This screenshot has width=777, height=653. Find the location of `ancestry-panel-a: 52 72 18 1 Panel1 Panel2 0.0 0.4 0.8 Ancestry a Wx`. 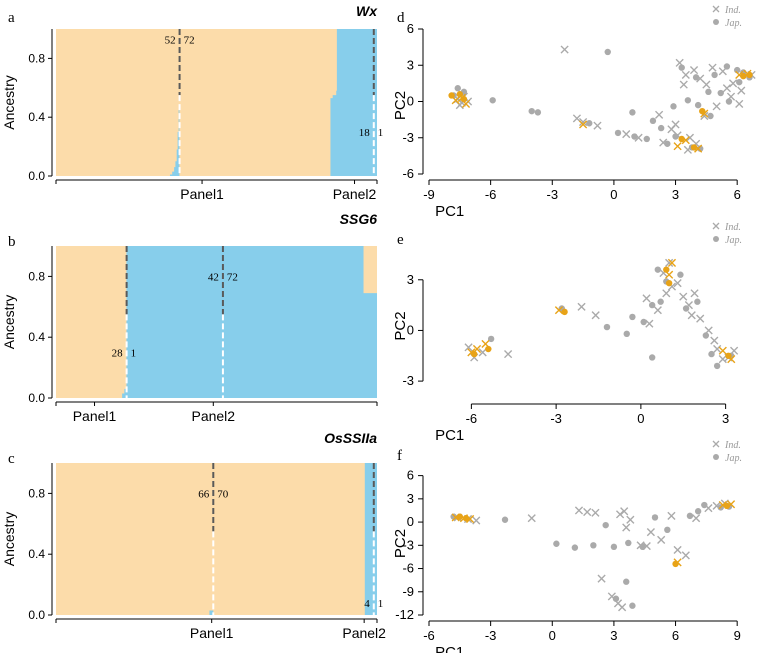

ancestry-panel-a: 52 72 18 1 Panel1 Panel2 0.0 0.4 0.8 Ancestry a Wx is located at coordinates (192, 102).